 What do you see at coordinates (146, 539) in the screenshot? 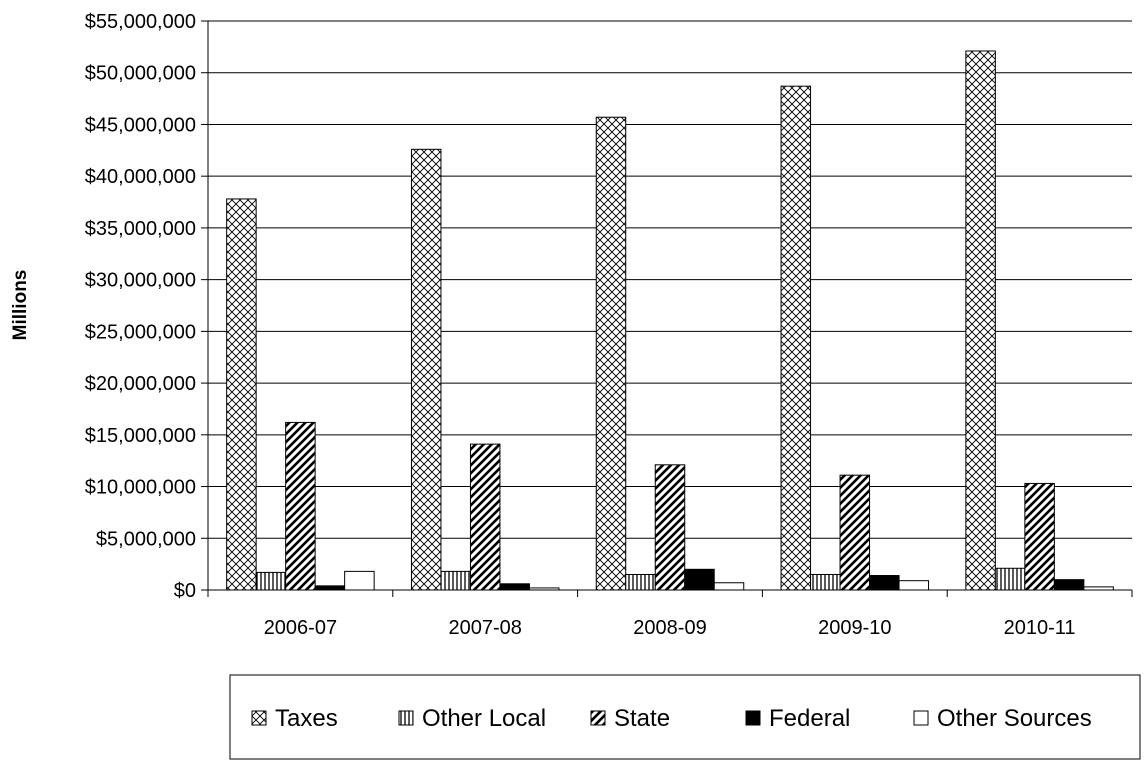
I see `y-tick-label: $5,000,000` at bounding box center [146, 539].